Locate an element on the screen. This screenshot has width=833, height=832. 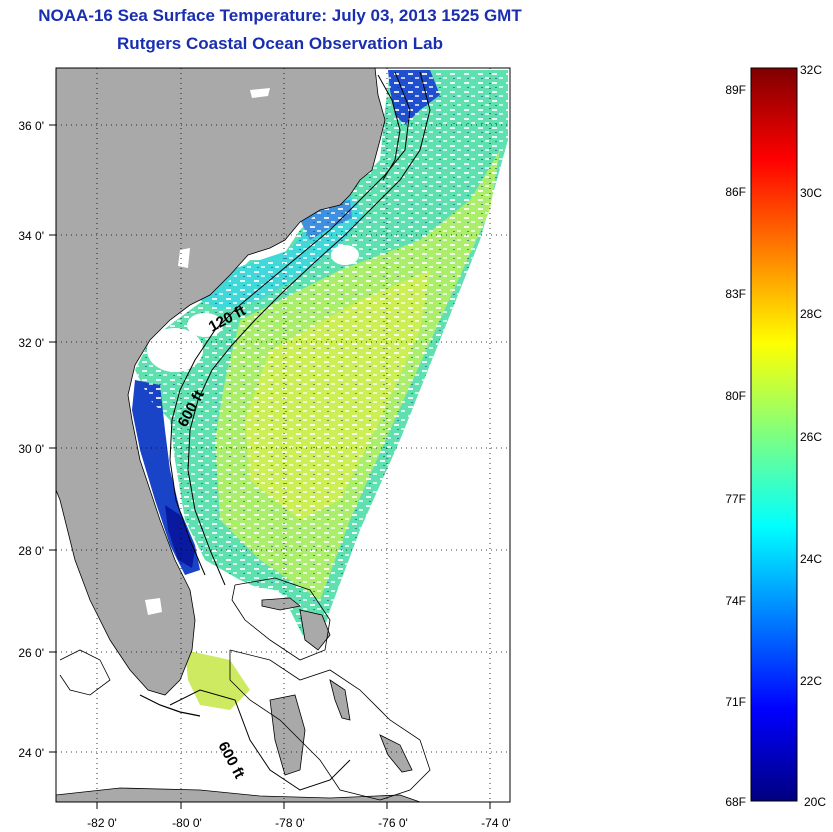
lon-label: -82 0' is located at coordinates (102, 823).